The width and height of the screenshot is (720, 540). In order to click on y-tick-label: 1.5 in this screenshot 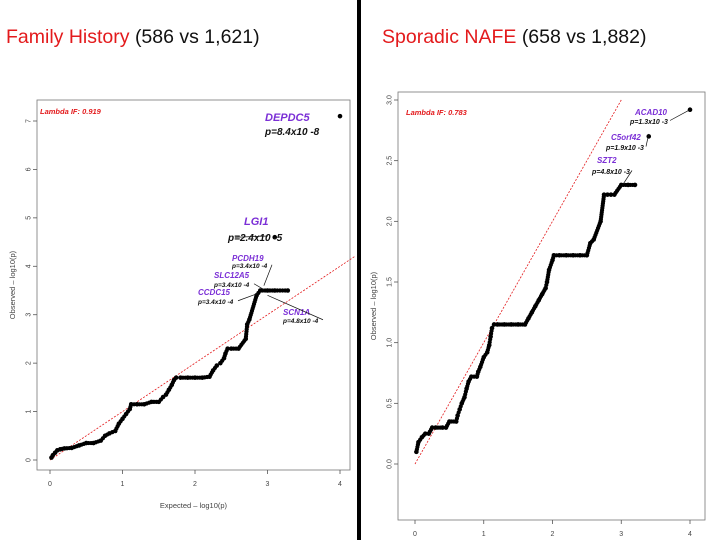, I will do `click(390, 282)`.